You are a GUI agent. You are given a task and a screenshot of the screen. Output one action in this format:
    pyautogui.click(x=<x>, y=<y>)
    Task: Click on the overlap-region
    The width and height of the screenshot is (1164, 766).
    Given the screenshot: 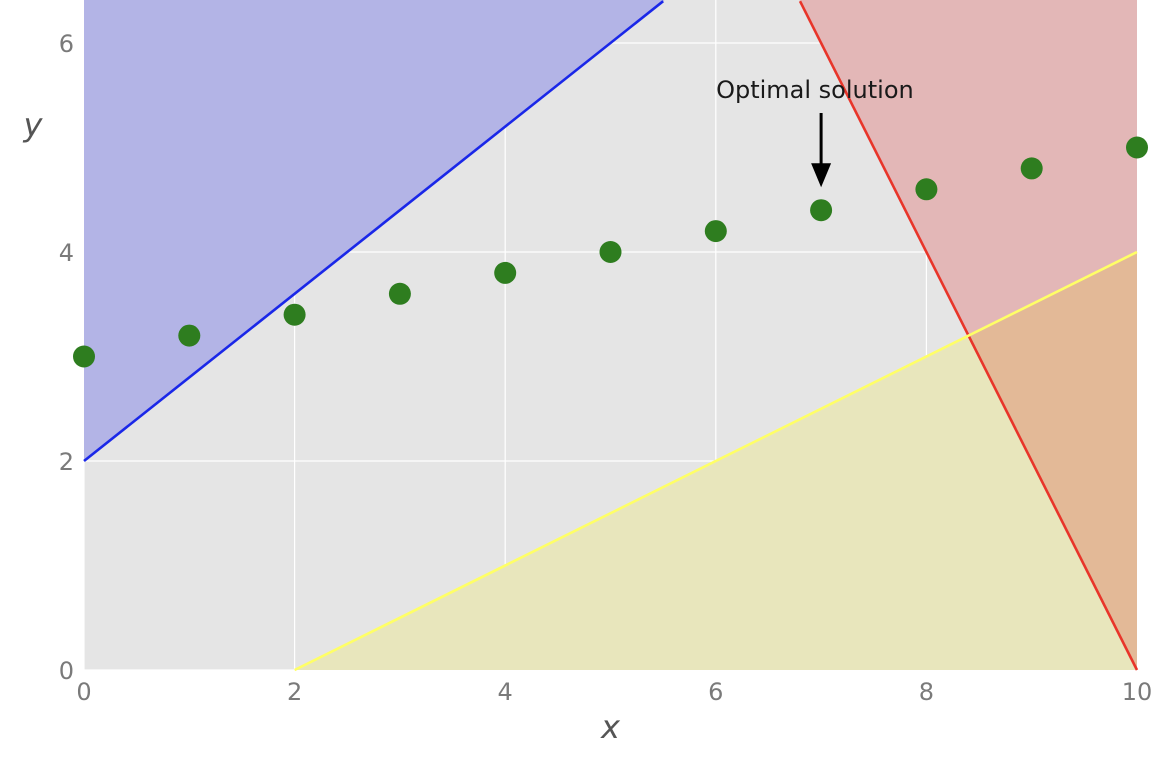 What is the action you would take?
    pyautogui.click(x=1052, y=461)
    